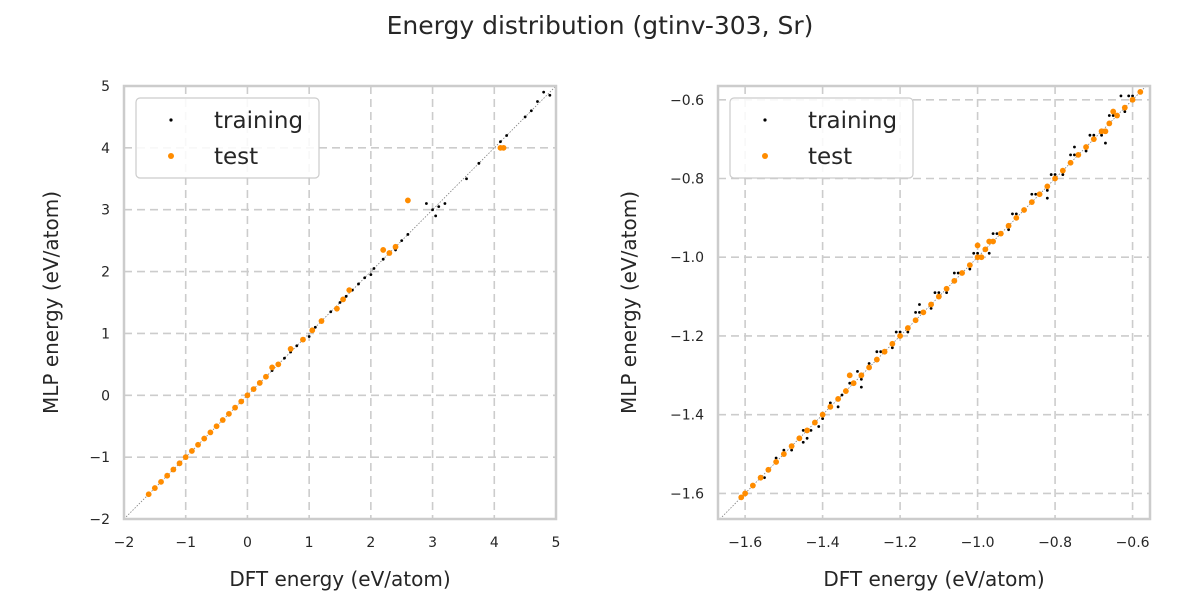 This screenshot has width=1200, height=600. Describe the element at coordinates (309, 543) in the screenshot. I see `x-tick-label: 1` at that location.